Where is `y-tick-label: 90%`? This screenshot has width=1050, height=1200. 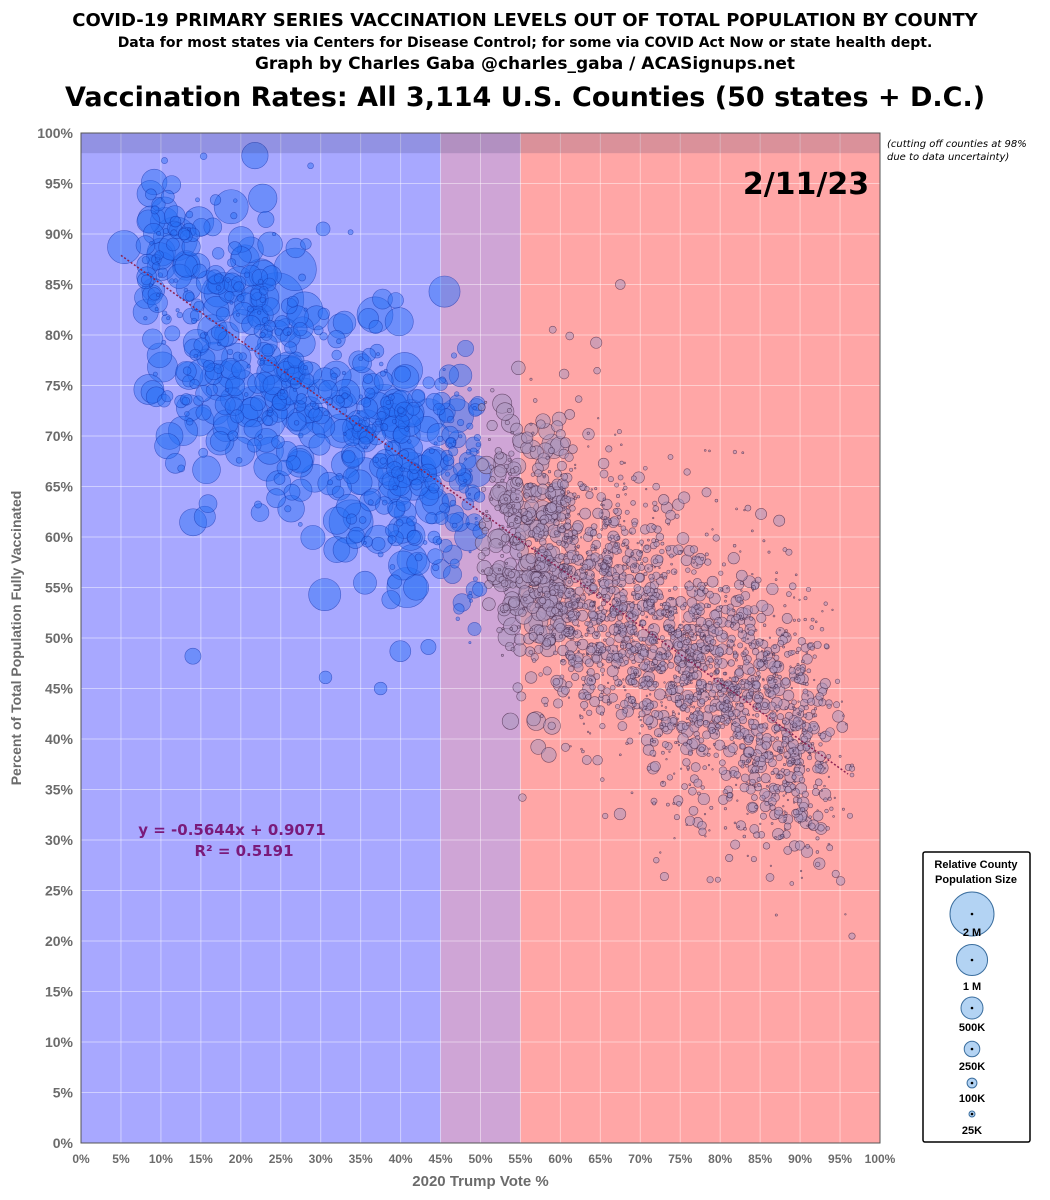 y-tick-label: 90% is located at coordinates (59, 234).